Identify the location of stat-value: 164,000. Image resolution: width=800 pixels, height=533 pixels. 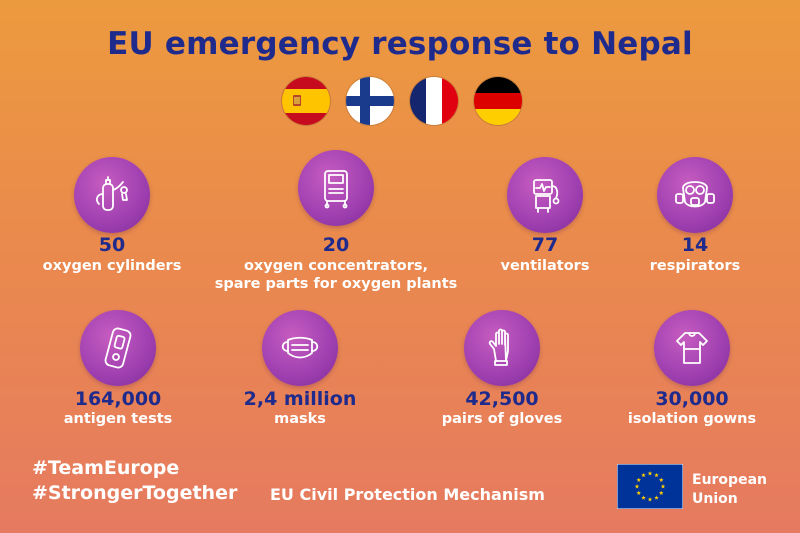
(118, 399).